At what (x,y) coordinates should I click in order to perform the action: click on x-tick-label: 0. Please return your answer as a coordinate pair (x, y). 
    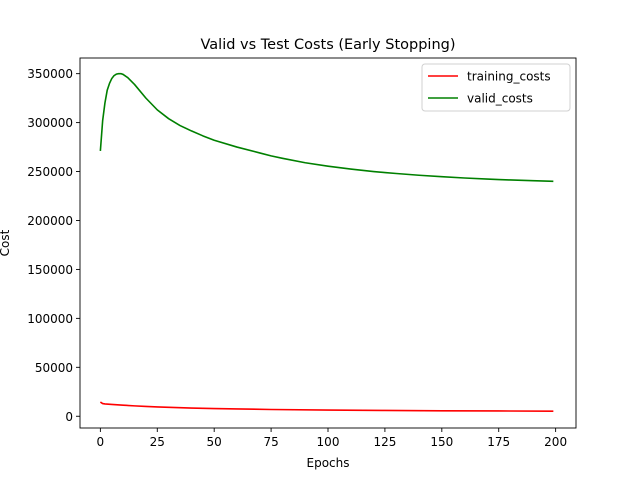
    Looking at the image, I should click on (101, 442).